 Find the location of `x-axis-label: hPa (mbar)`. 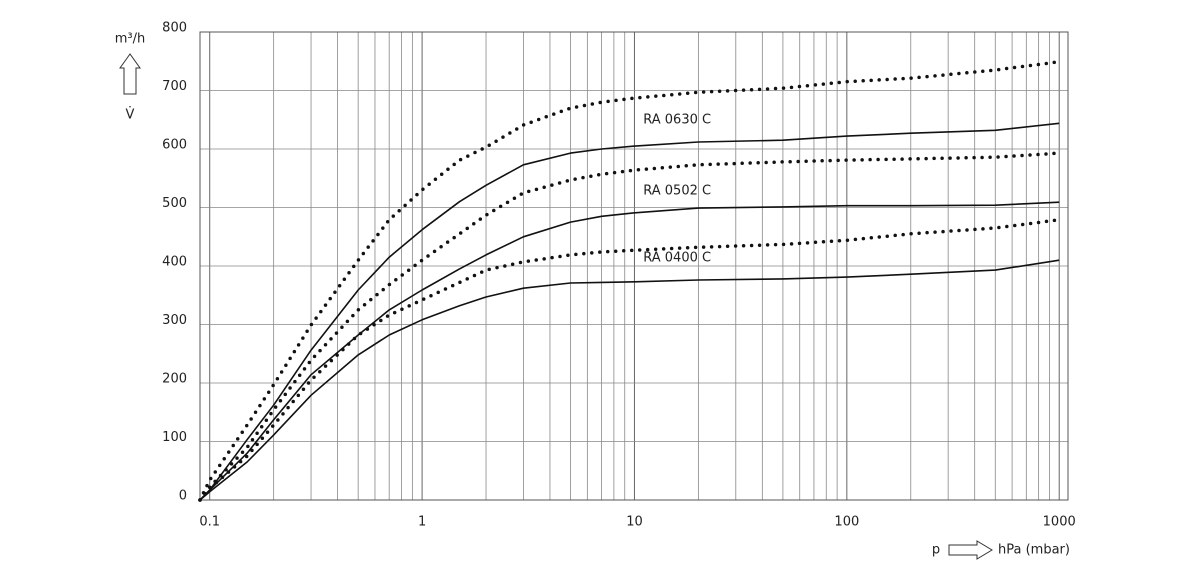

x-axis-label: hPa (mbar) is located at coordinates (1034, 550).